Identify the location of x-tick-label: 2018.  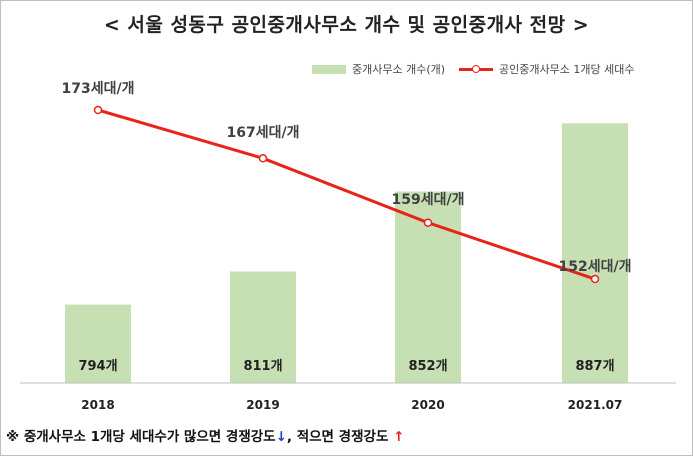
(97, 405).